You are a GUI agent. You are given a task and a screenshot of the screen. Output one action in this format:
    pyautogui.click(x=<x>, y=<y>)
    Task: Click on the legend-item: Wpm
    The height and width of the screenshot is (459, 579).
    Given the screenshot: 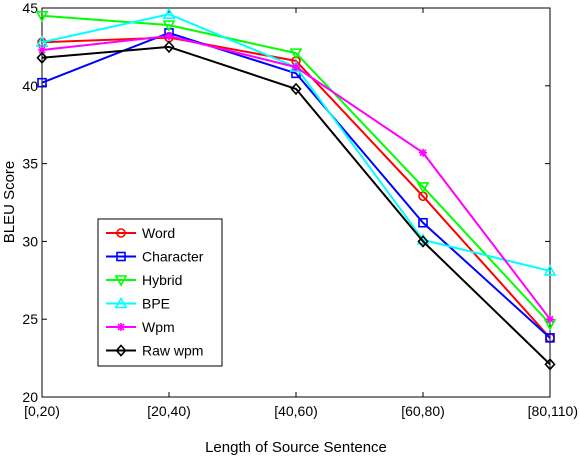 What is the action you would take?
    pyautogui.click(x=140, y=327)
    